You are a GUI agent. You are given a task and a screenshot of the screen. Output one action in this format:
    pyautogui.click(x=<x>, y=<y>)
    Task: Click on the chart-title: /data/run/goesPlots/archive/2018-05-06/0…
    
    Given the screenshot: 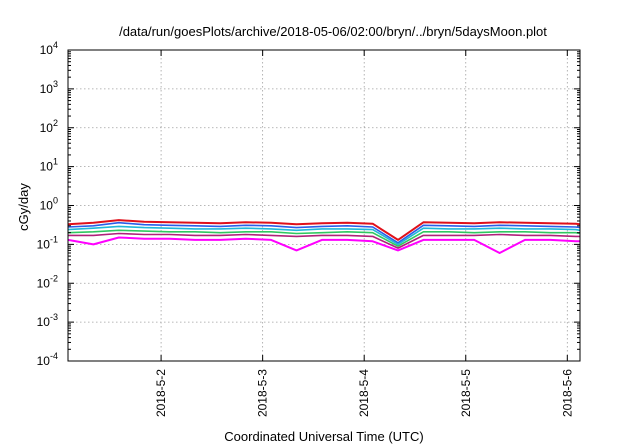 What is the action you would take?
    pyautogui.click(x=333, y=31)
    